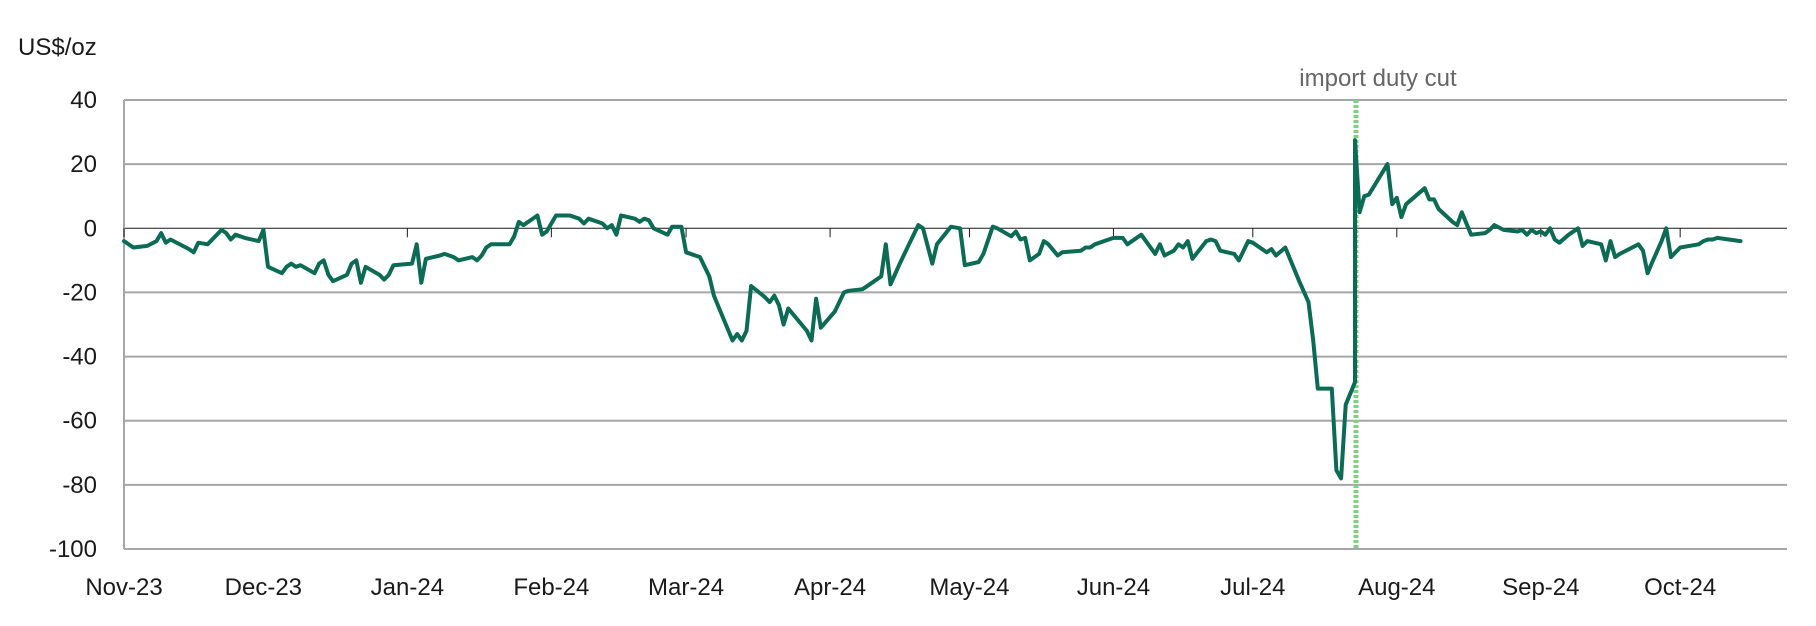 Image resolution: width=1816 pixels, height=626 pixels. What do you see at coordinates (1252, 587) in the screenshot?
I see `x-tick-label: Jul-24` at bounding box center [1252, 587].